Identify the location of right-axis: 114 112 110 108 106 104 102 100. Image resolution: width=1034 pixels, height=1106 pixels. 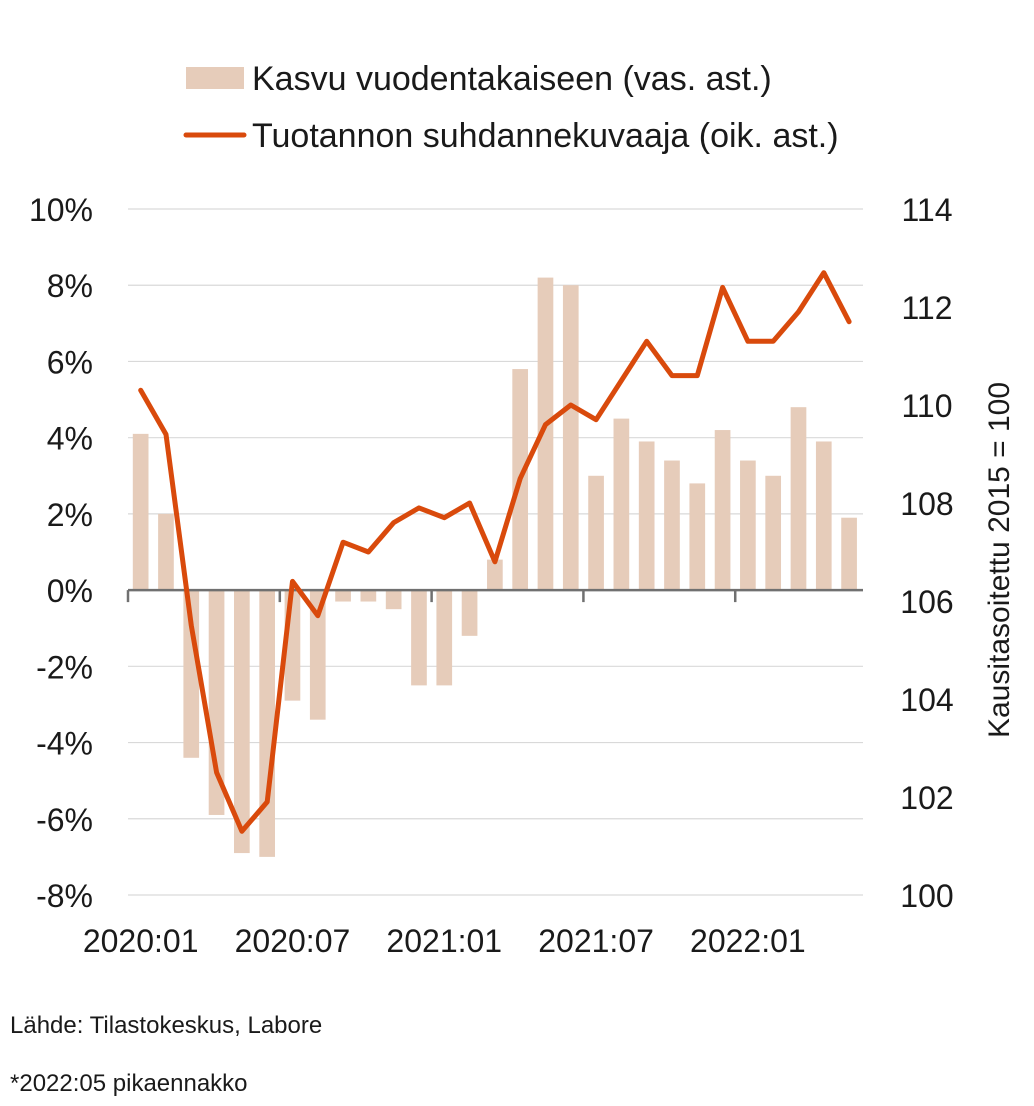
(926, 553).